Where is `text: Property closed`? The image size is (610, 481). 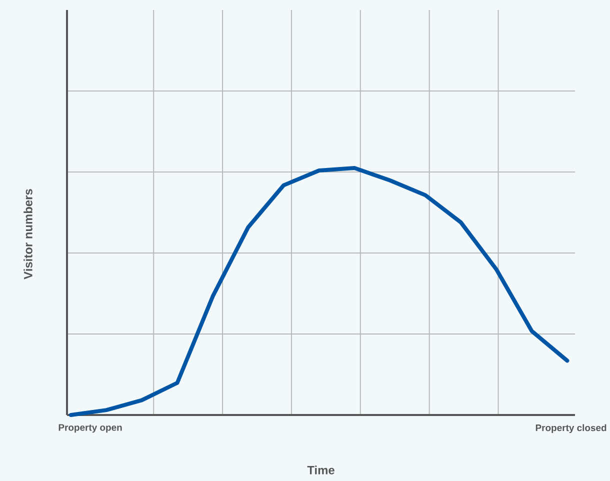 text: Property closed is located at coordinates (571, 429).